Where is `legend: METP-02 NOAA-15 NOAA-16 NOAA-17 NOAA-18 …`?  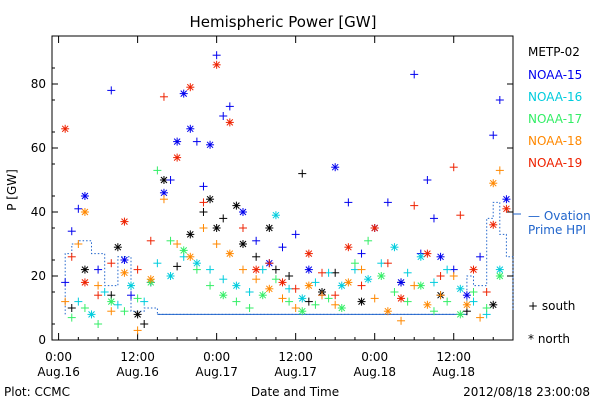
legend: METP-02 NOAA-15 NOAA-16 NOAA-17 NOAA-18 … is located at coordinates (559, 195).